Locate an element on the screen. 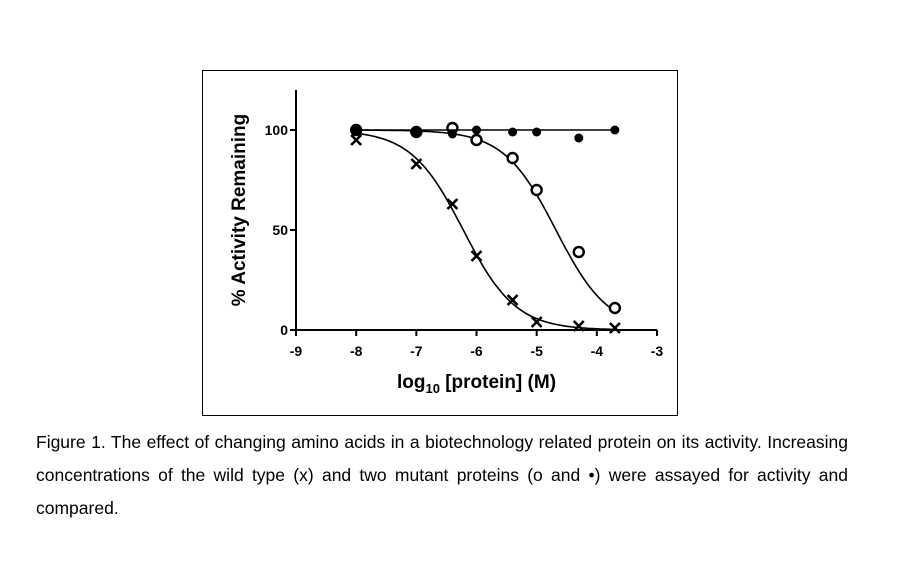 This screenshot has width=897, height=561. x-tick-label: -8 is located at coordinates (356, 351).